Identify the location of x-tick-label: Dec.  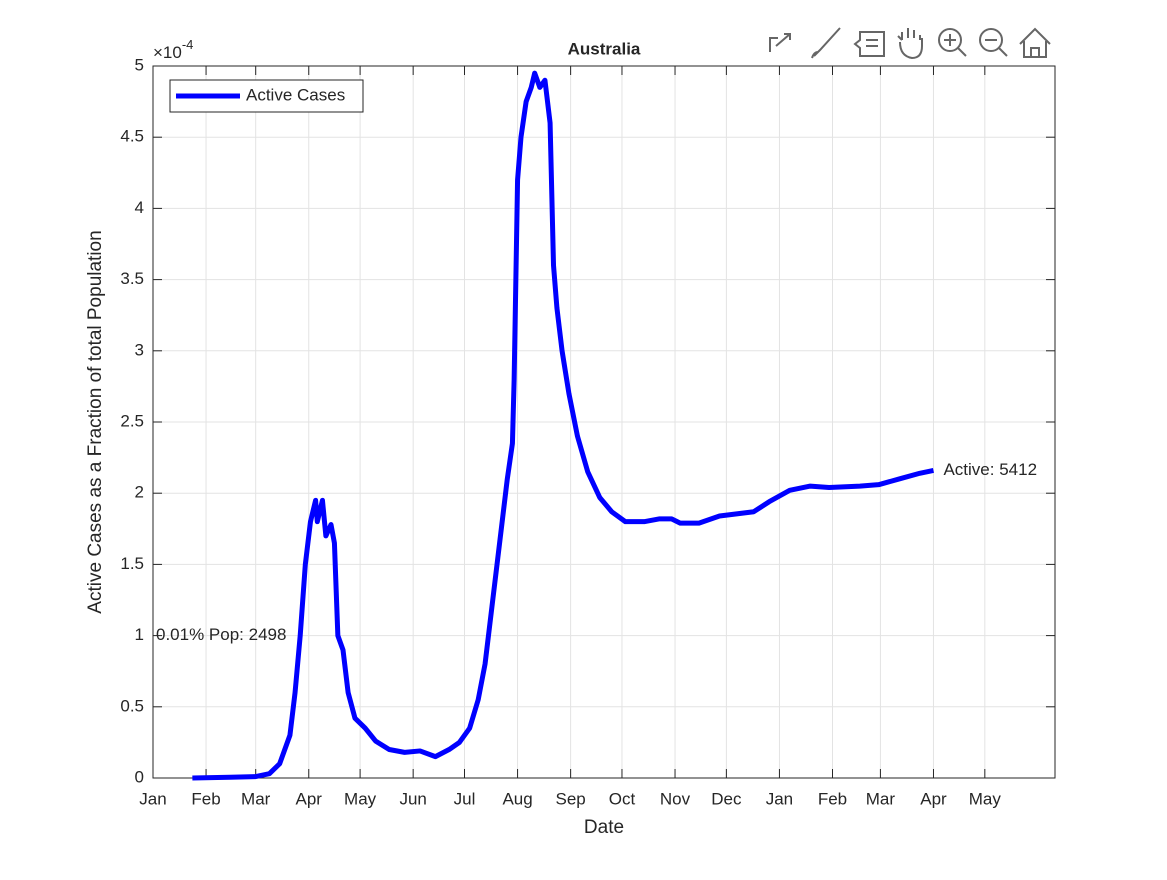
(726, 798).